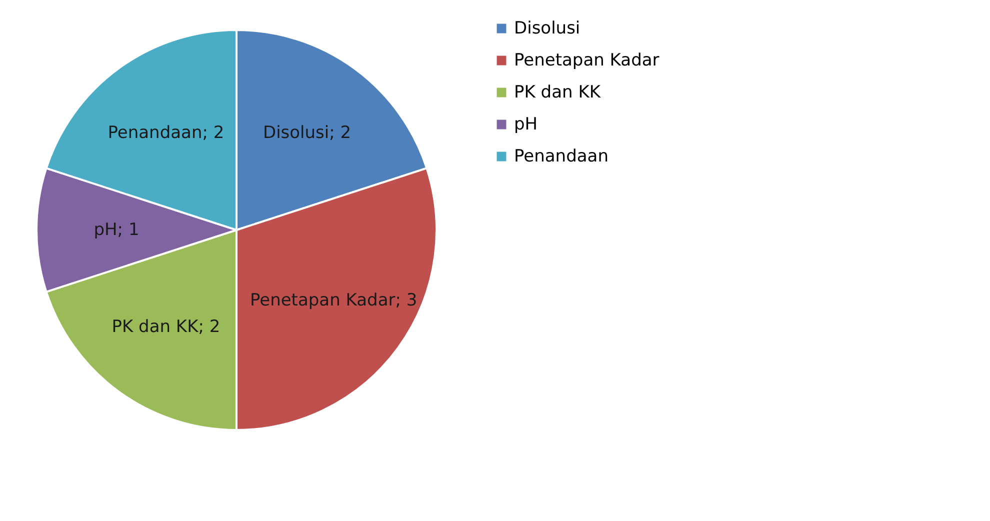 The width and height of the screenshot is (990, 521). What do you see at coordinates (561, 156) in the screenshot?
I see `legend-label: Penandaan` at bounding box center [561, 156].